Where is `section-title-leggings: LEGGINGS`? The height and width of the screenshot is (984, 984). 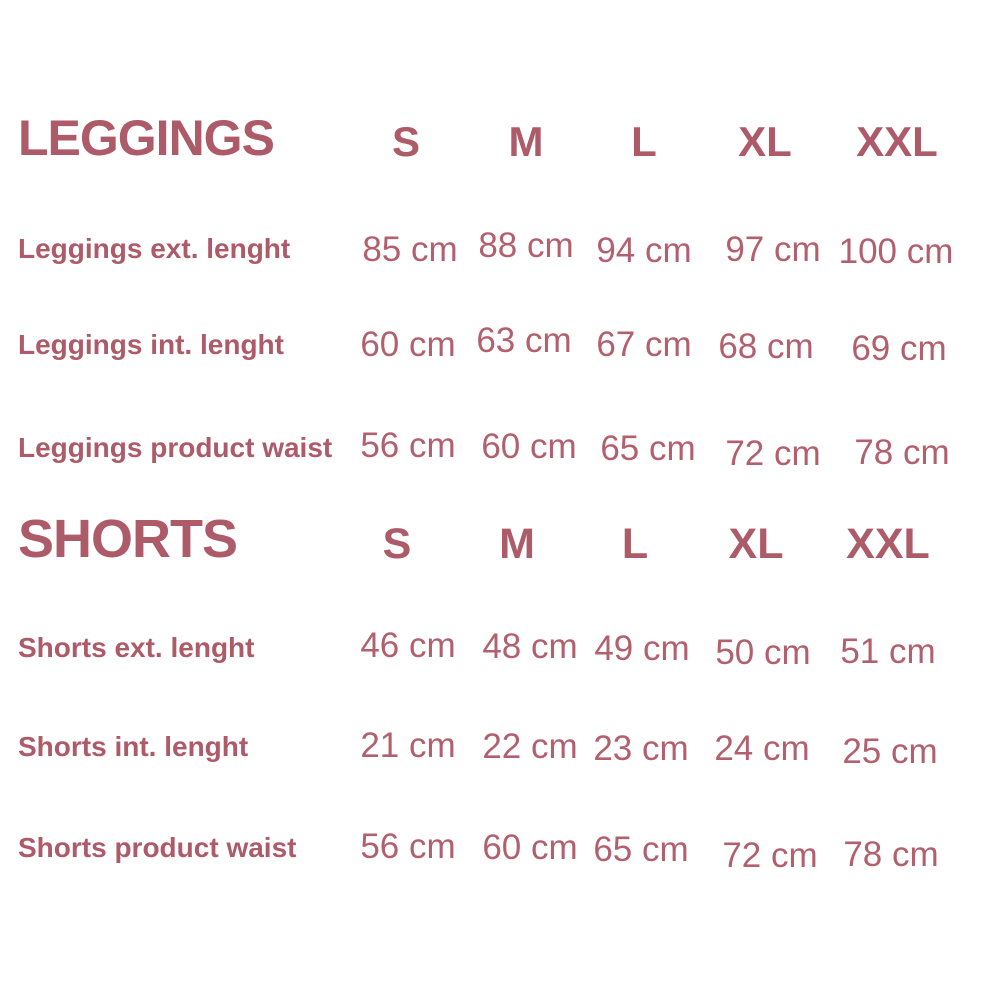
section-title-leggings: LEGGINGS is located at coordinates (146, 138).